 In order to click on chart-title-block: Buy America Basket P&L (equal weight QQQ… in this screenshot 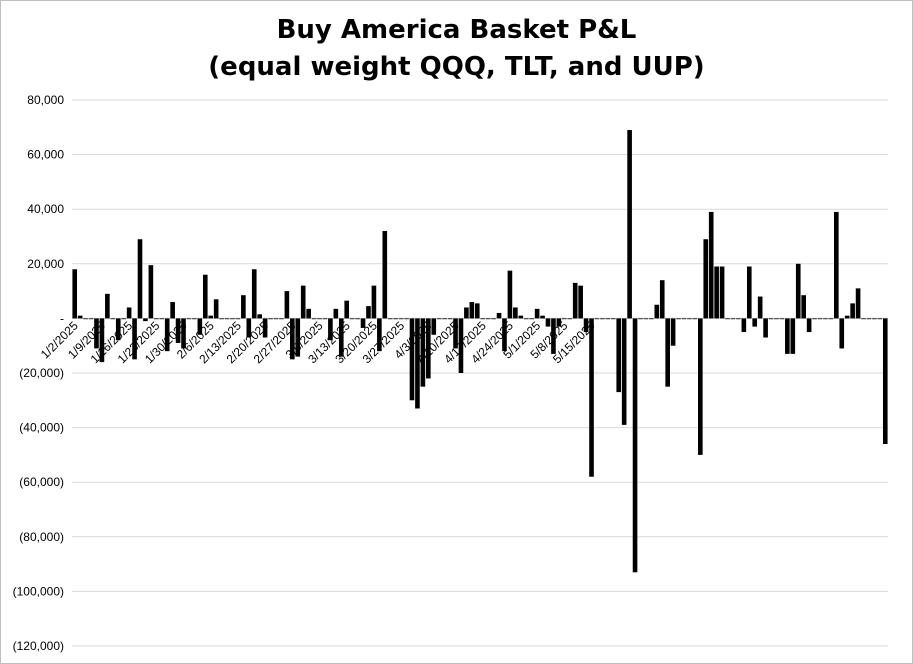, I will do `click(456, 49)`.